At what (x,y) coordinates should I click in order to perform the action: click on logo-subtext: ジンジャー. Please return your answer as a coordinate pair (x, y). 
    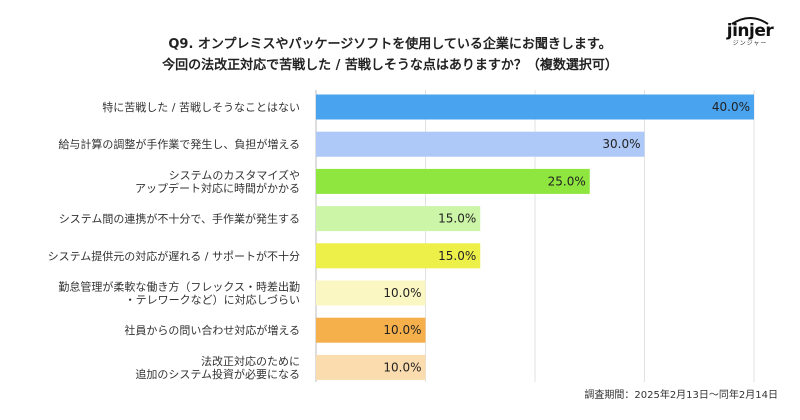
    Looking at the image, I should click on (750, 43).